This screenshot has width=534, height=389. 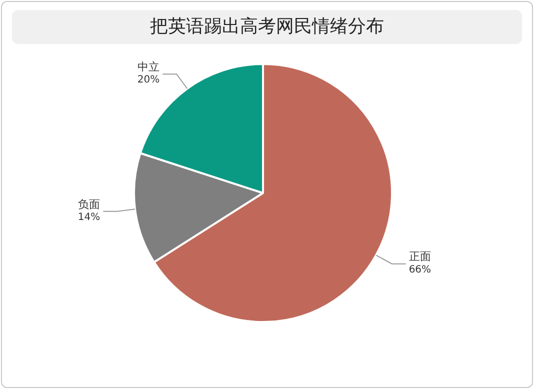 What do you see at coordinates (89, 204) in the screenshot?
I see `slice-label: 负面` at bounding box center [89, 204].